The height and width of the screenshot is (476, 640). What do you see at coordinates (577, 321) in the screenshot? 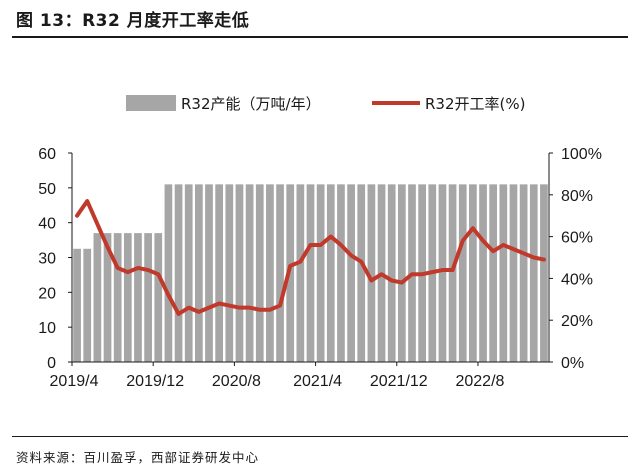
I see `y-right-tick-label: 20%` at bounding box center [577, 321].